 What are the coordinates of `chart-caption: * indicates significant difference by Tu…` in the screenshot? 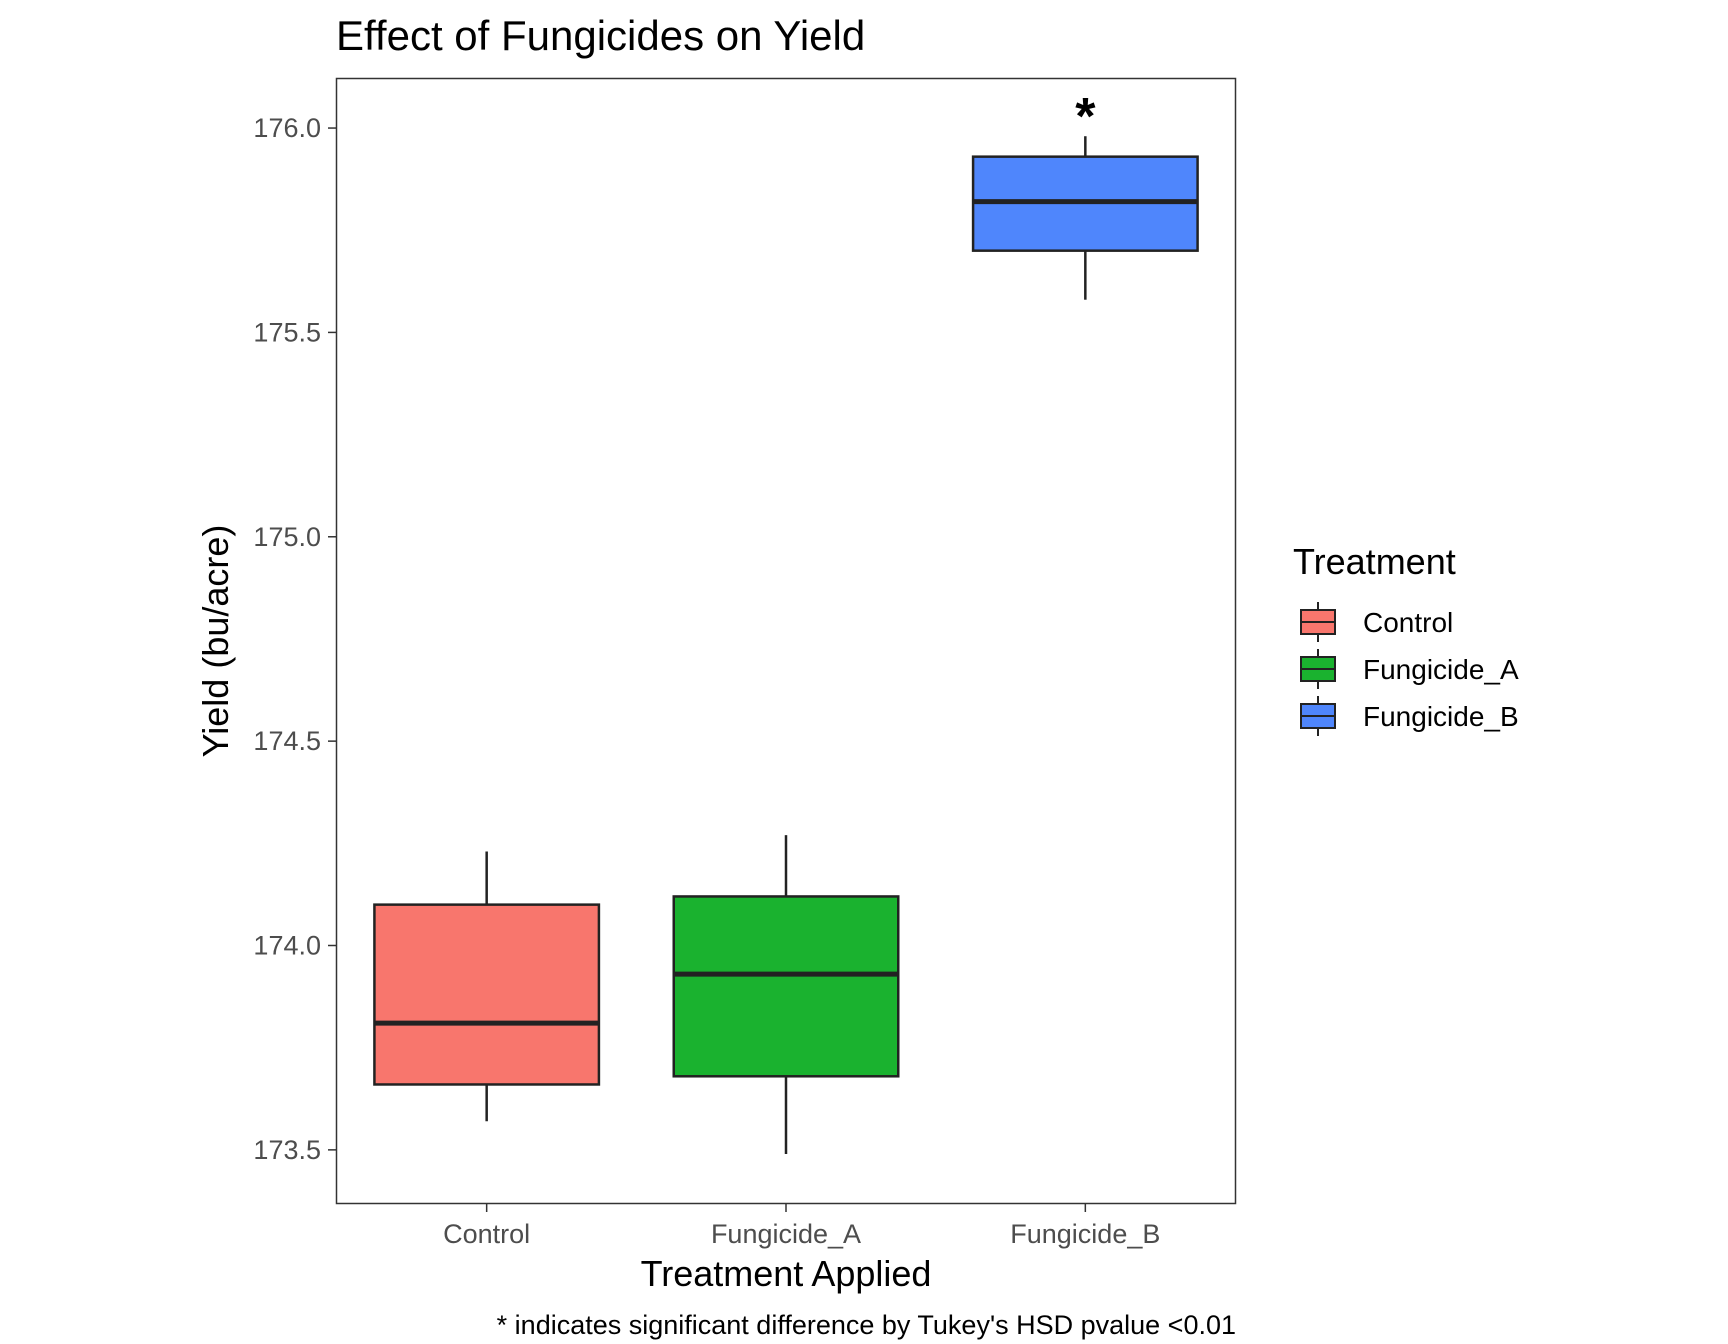 It's located at (866, 1325).